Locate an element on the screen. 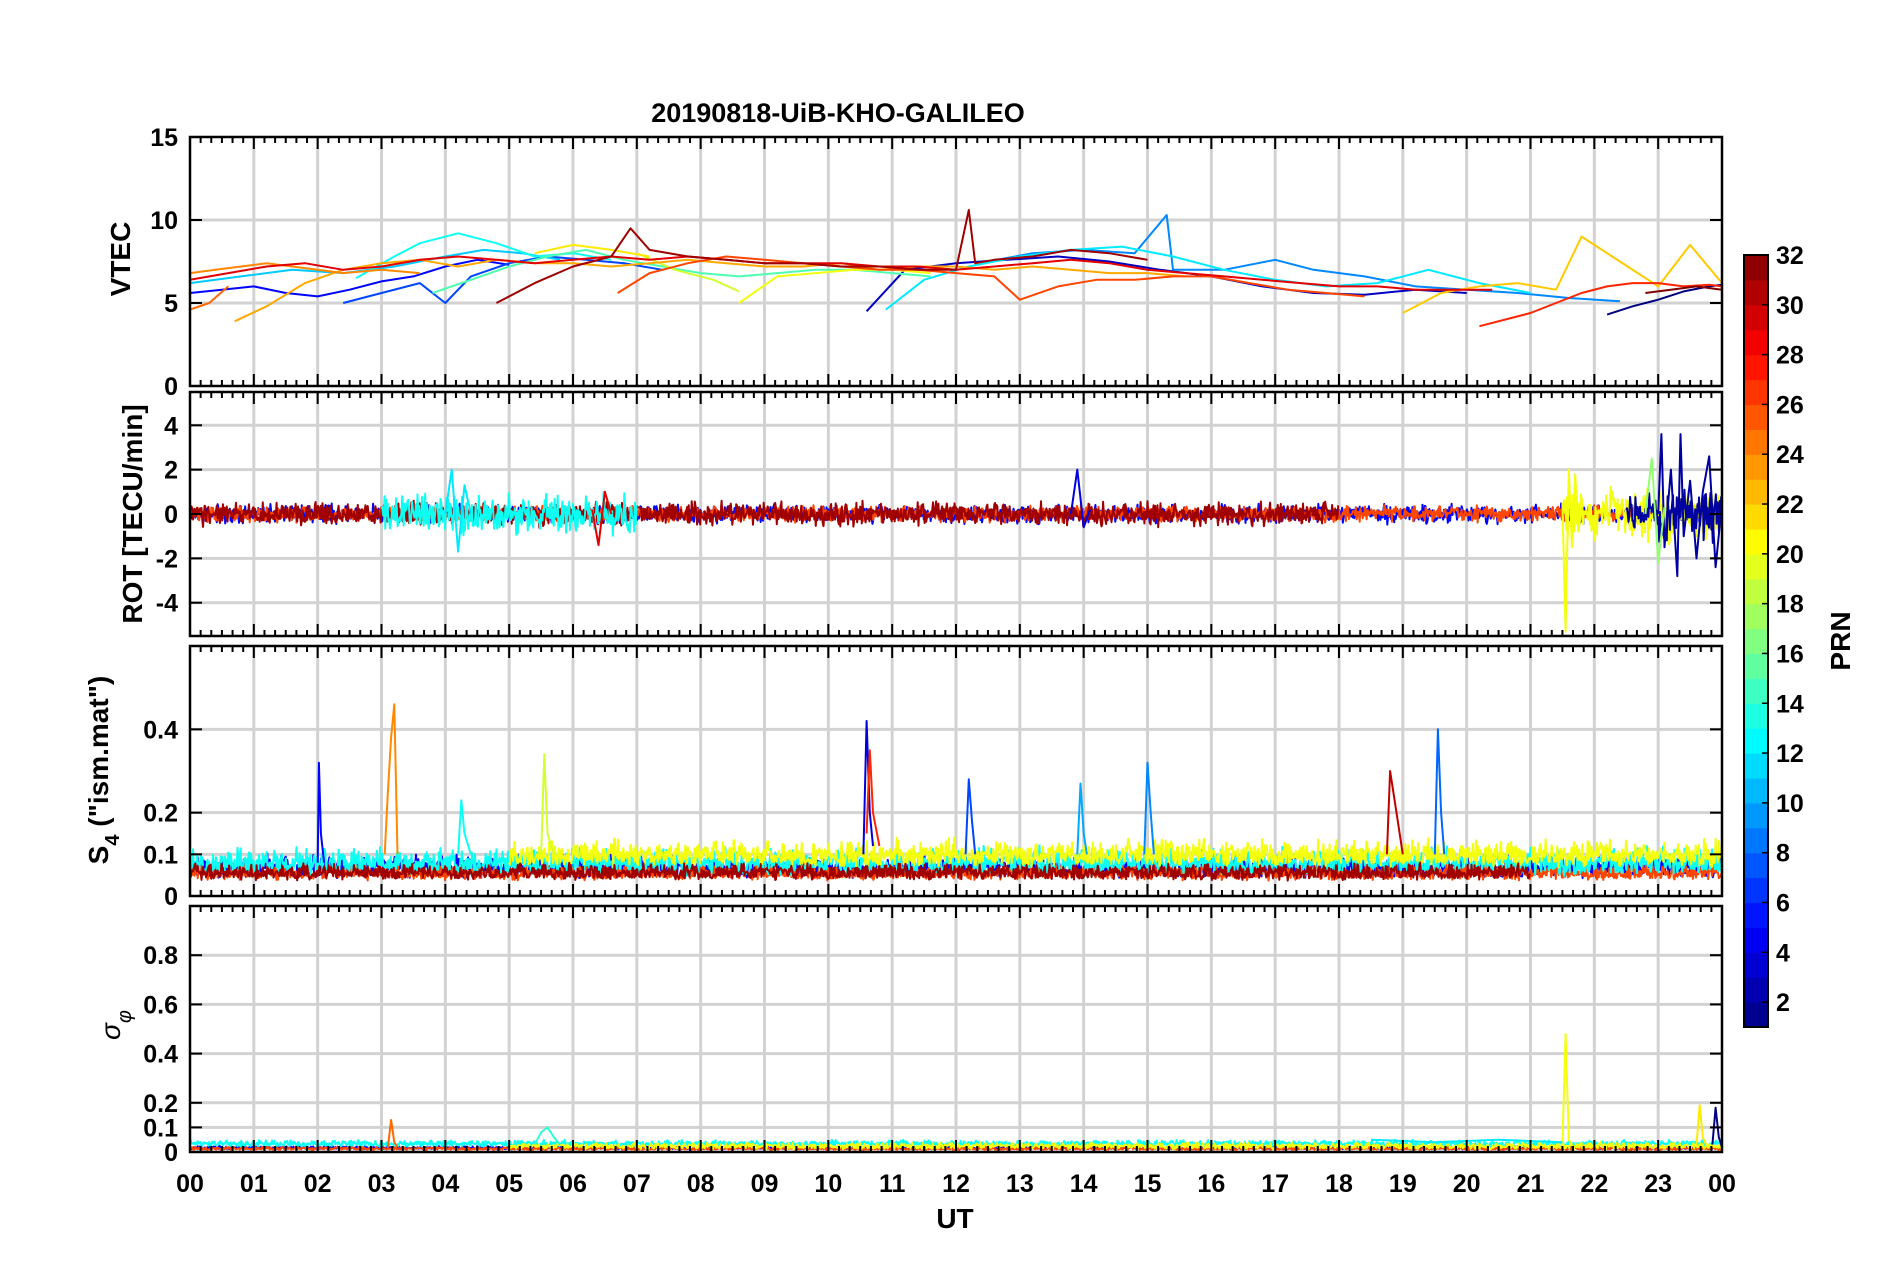 The width and height of the screenshot is (1902, 1272). x-tick-label: 19 is located at coordinates (1403, 1184).